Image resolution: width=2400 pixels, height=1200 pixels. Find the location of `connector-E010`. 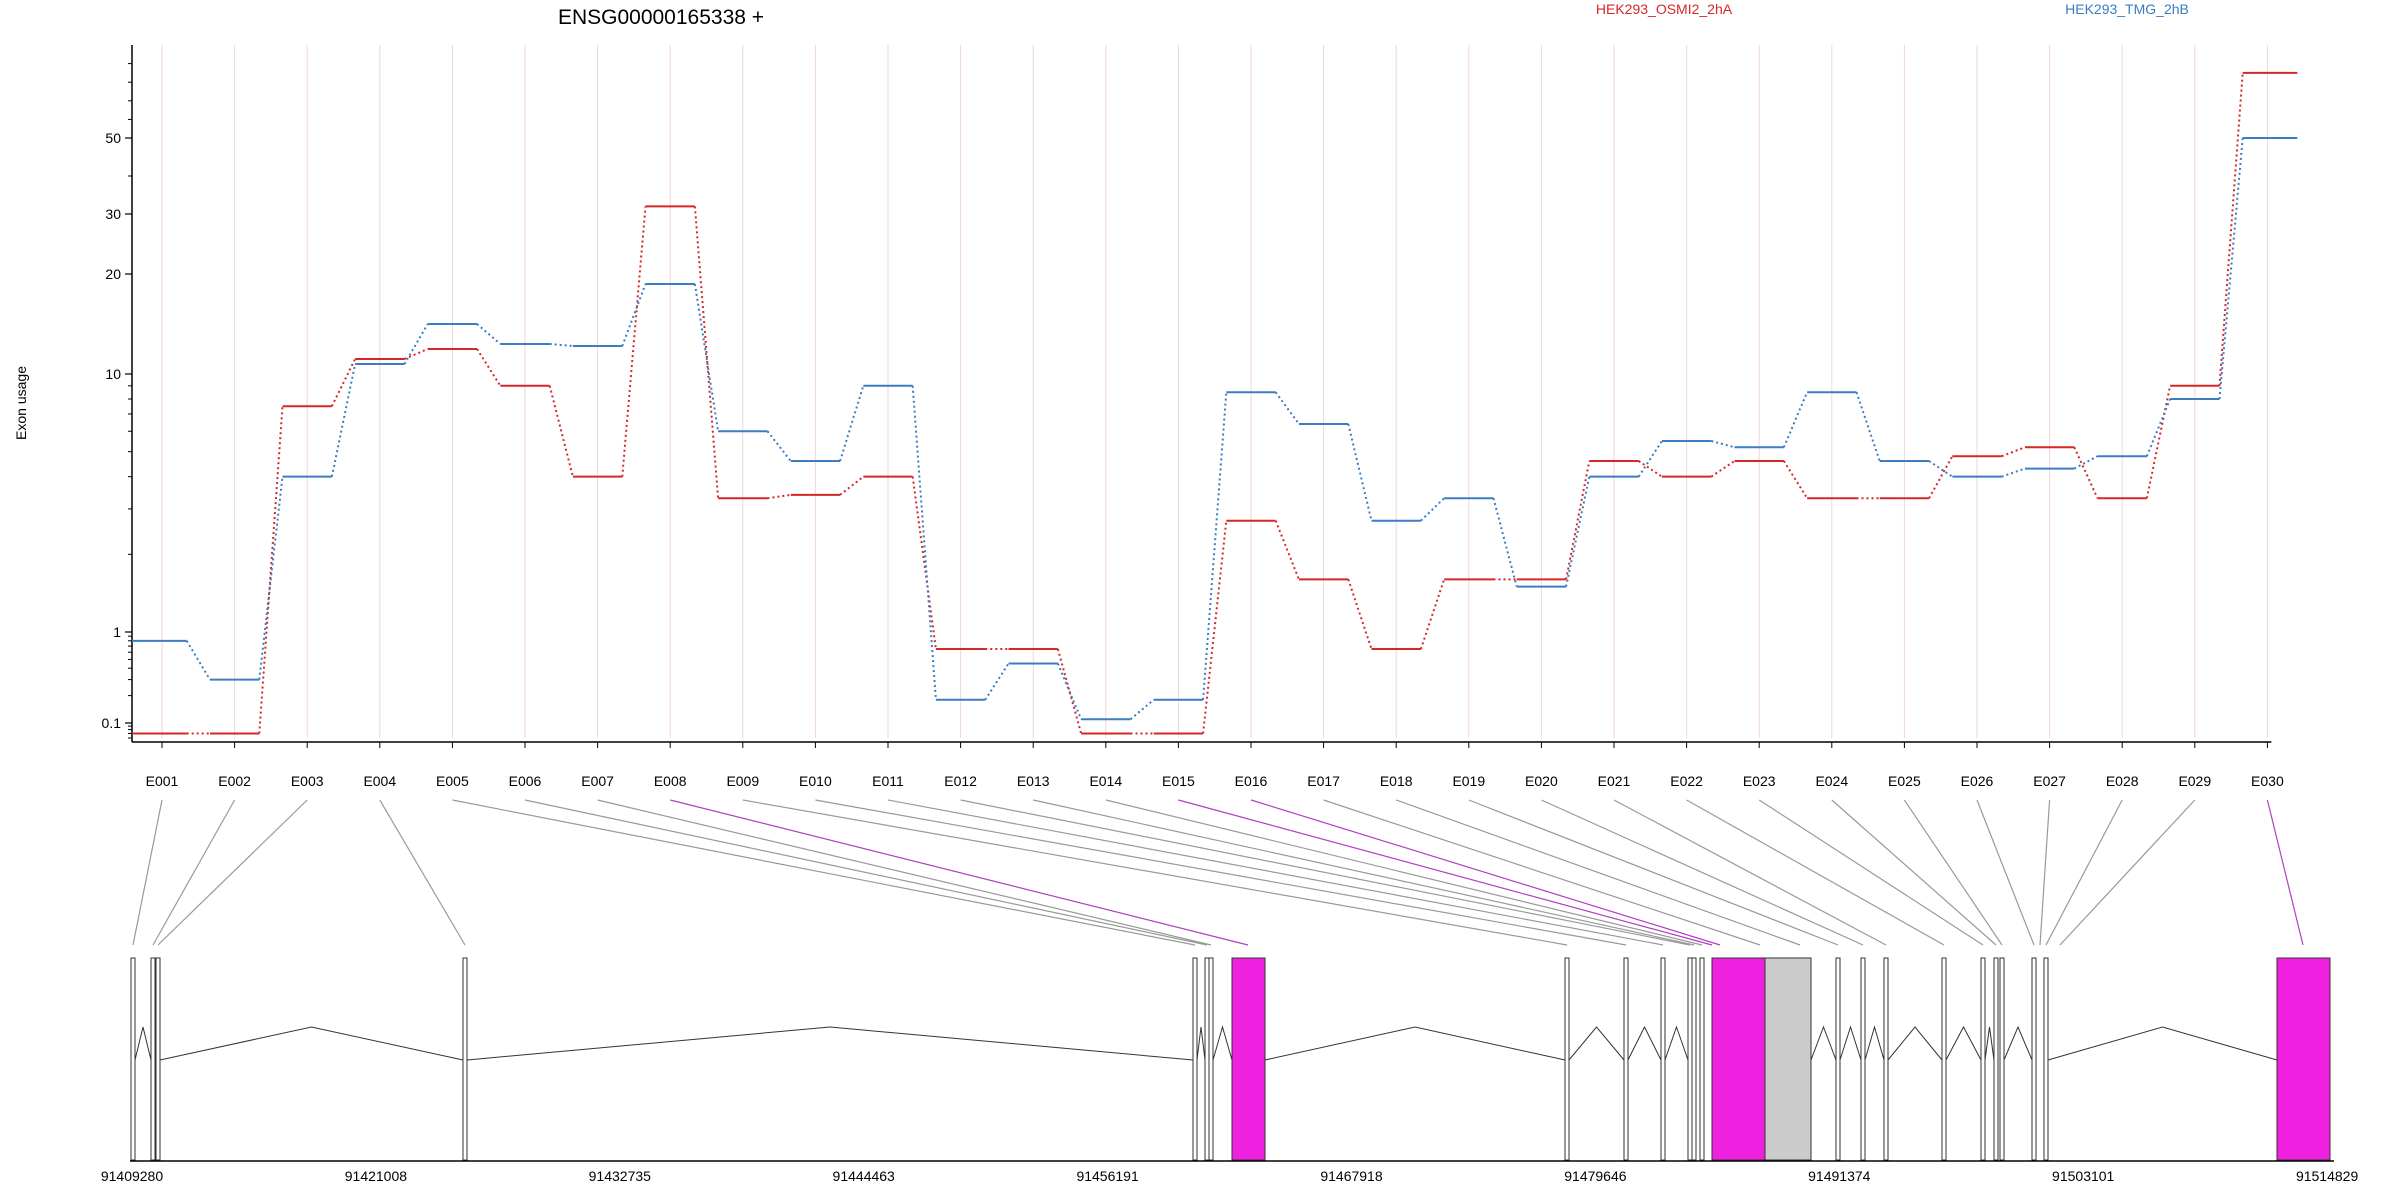

connector-E010 is located at coordinates (1221, 872).